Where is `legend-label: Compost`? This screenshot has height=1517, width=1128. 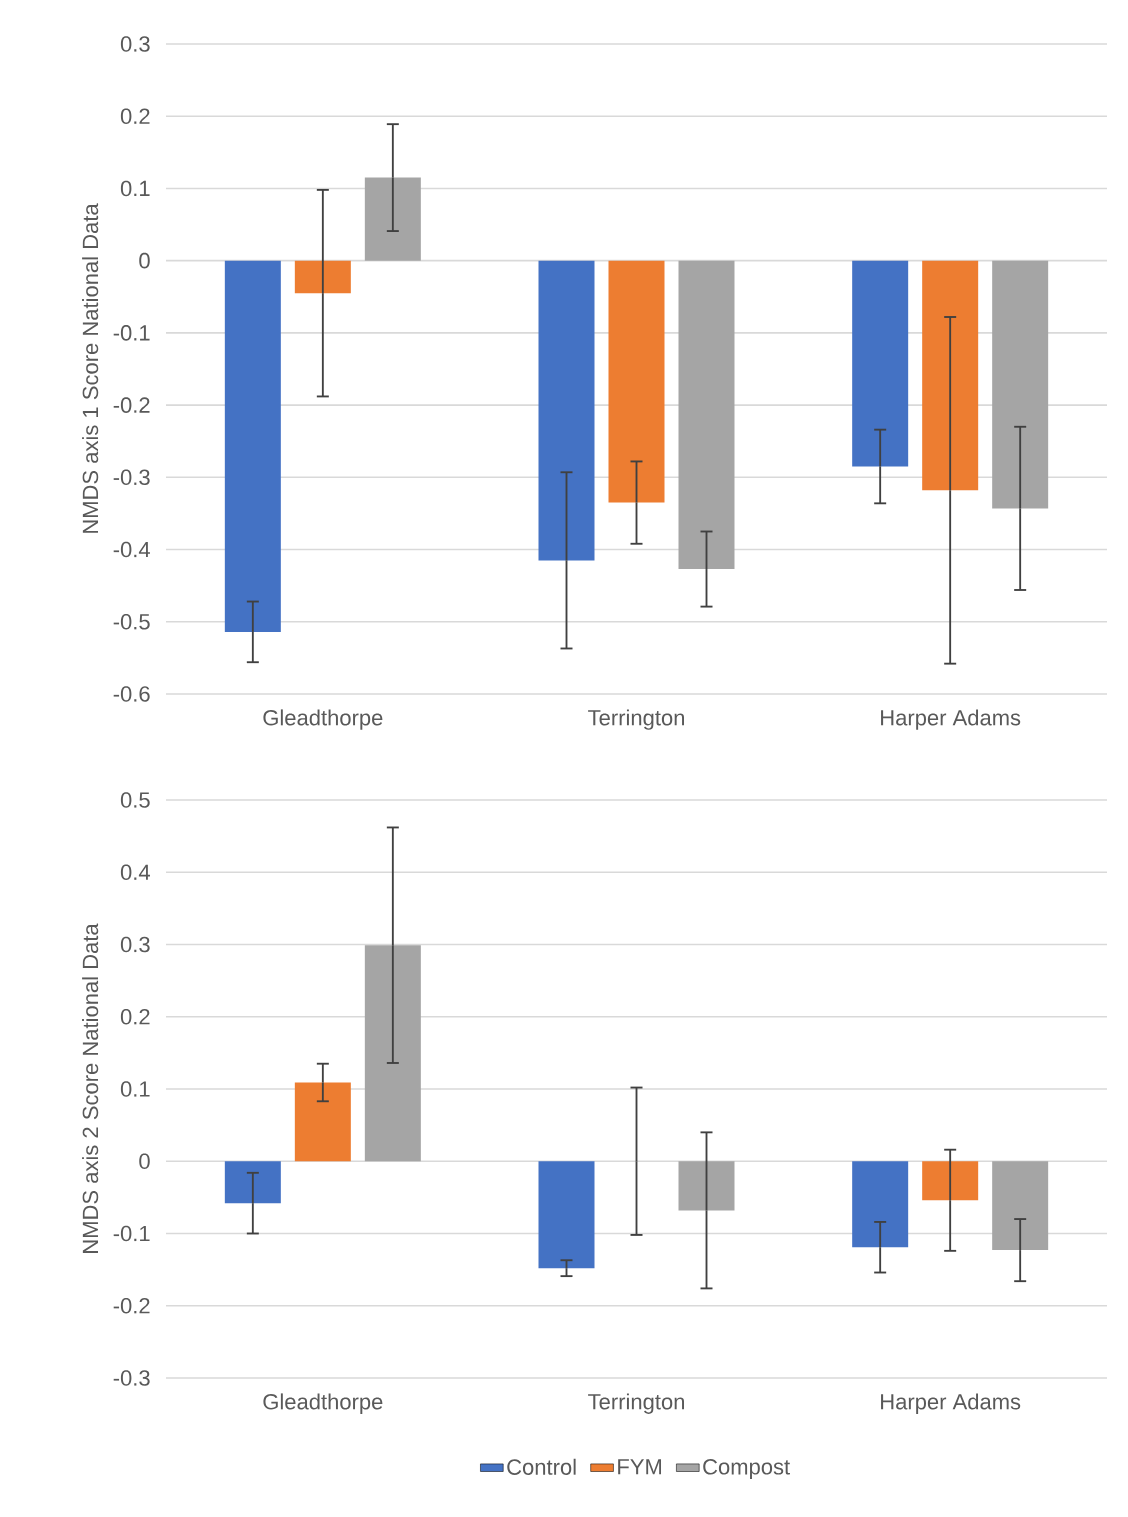 legend-label: Compost is located at coordinates (746, 1469).